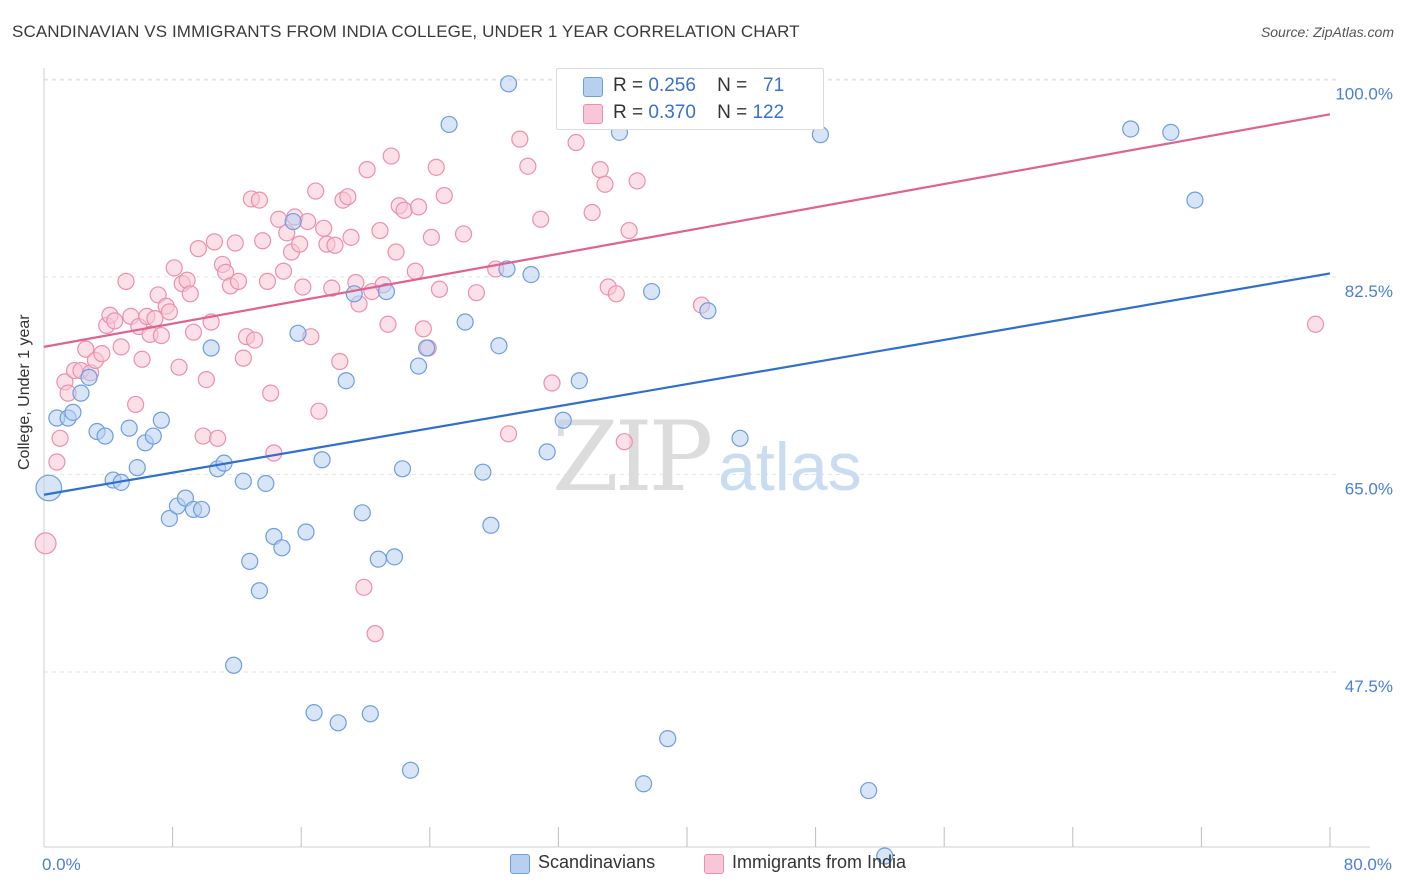 This screenshot has width=1406, height=892. Describe the element at coordinates (1364, 93) in the screenshot. I see `y-tick-label: 100.0%` at that location.